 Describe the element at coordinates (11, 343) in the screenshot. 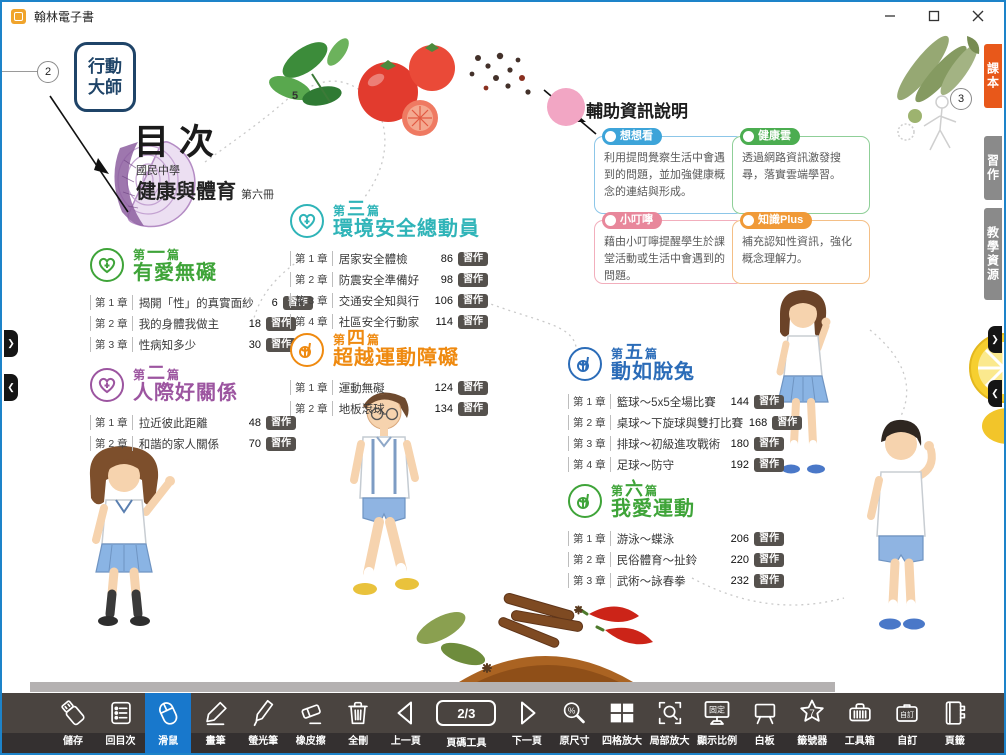

I see `left-panel-expand-toggle: ❯` at that location.